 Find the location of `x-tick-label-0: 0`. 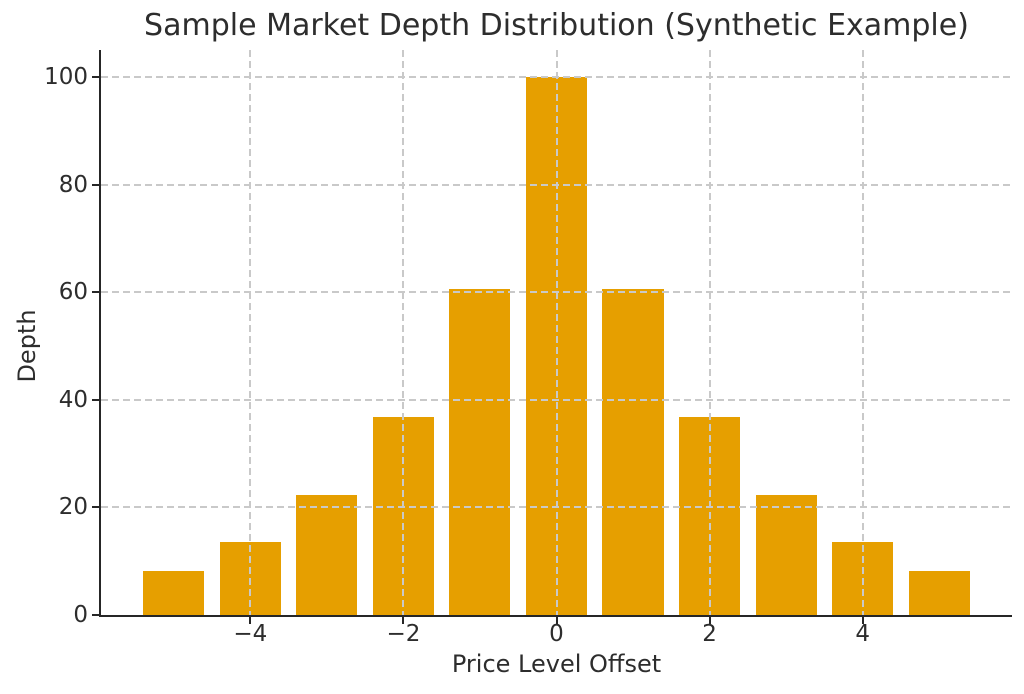

x-tick-label-0: 0 is located at coordinates (556, 634).